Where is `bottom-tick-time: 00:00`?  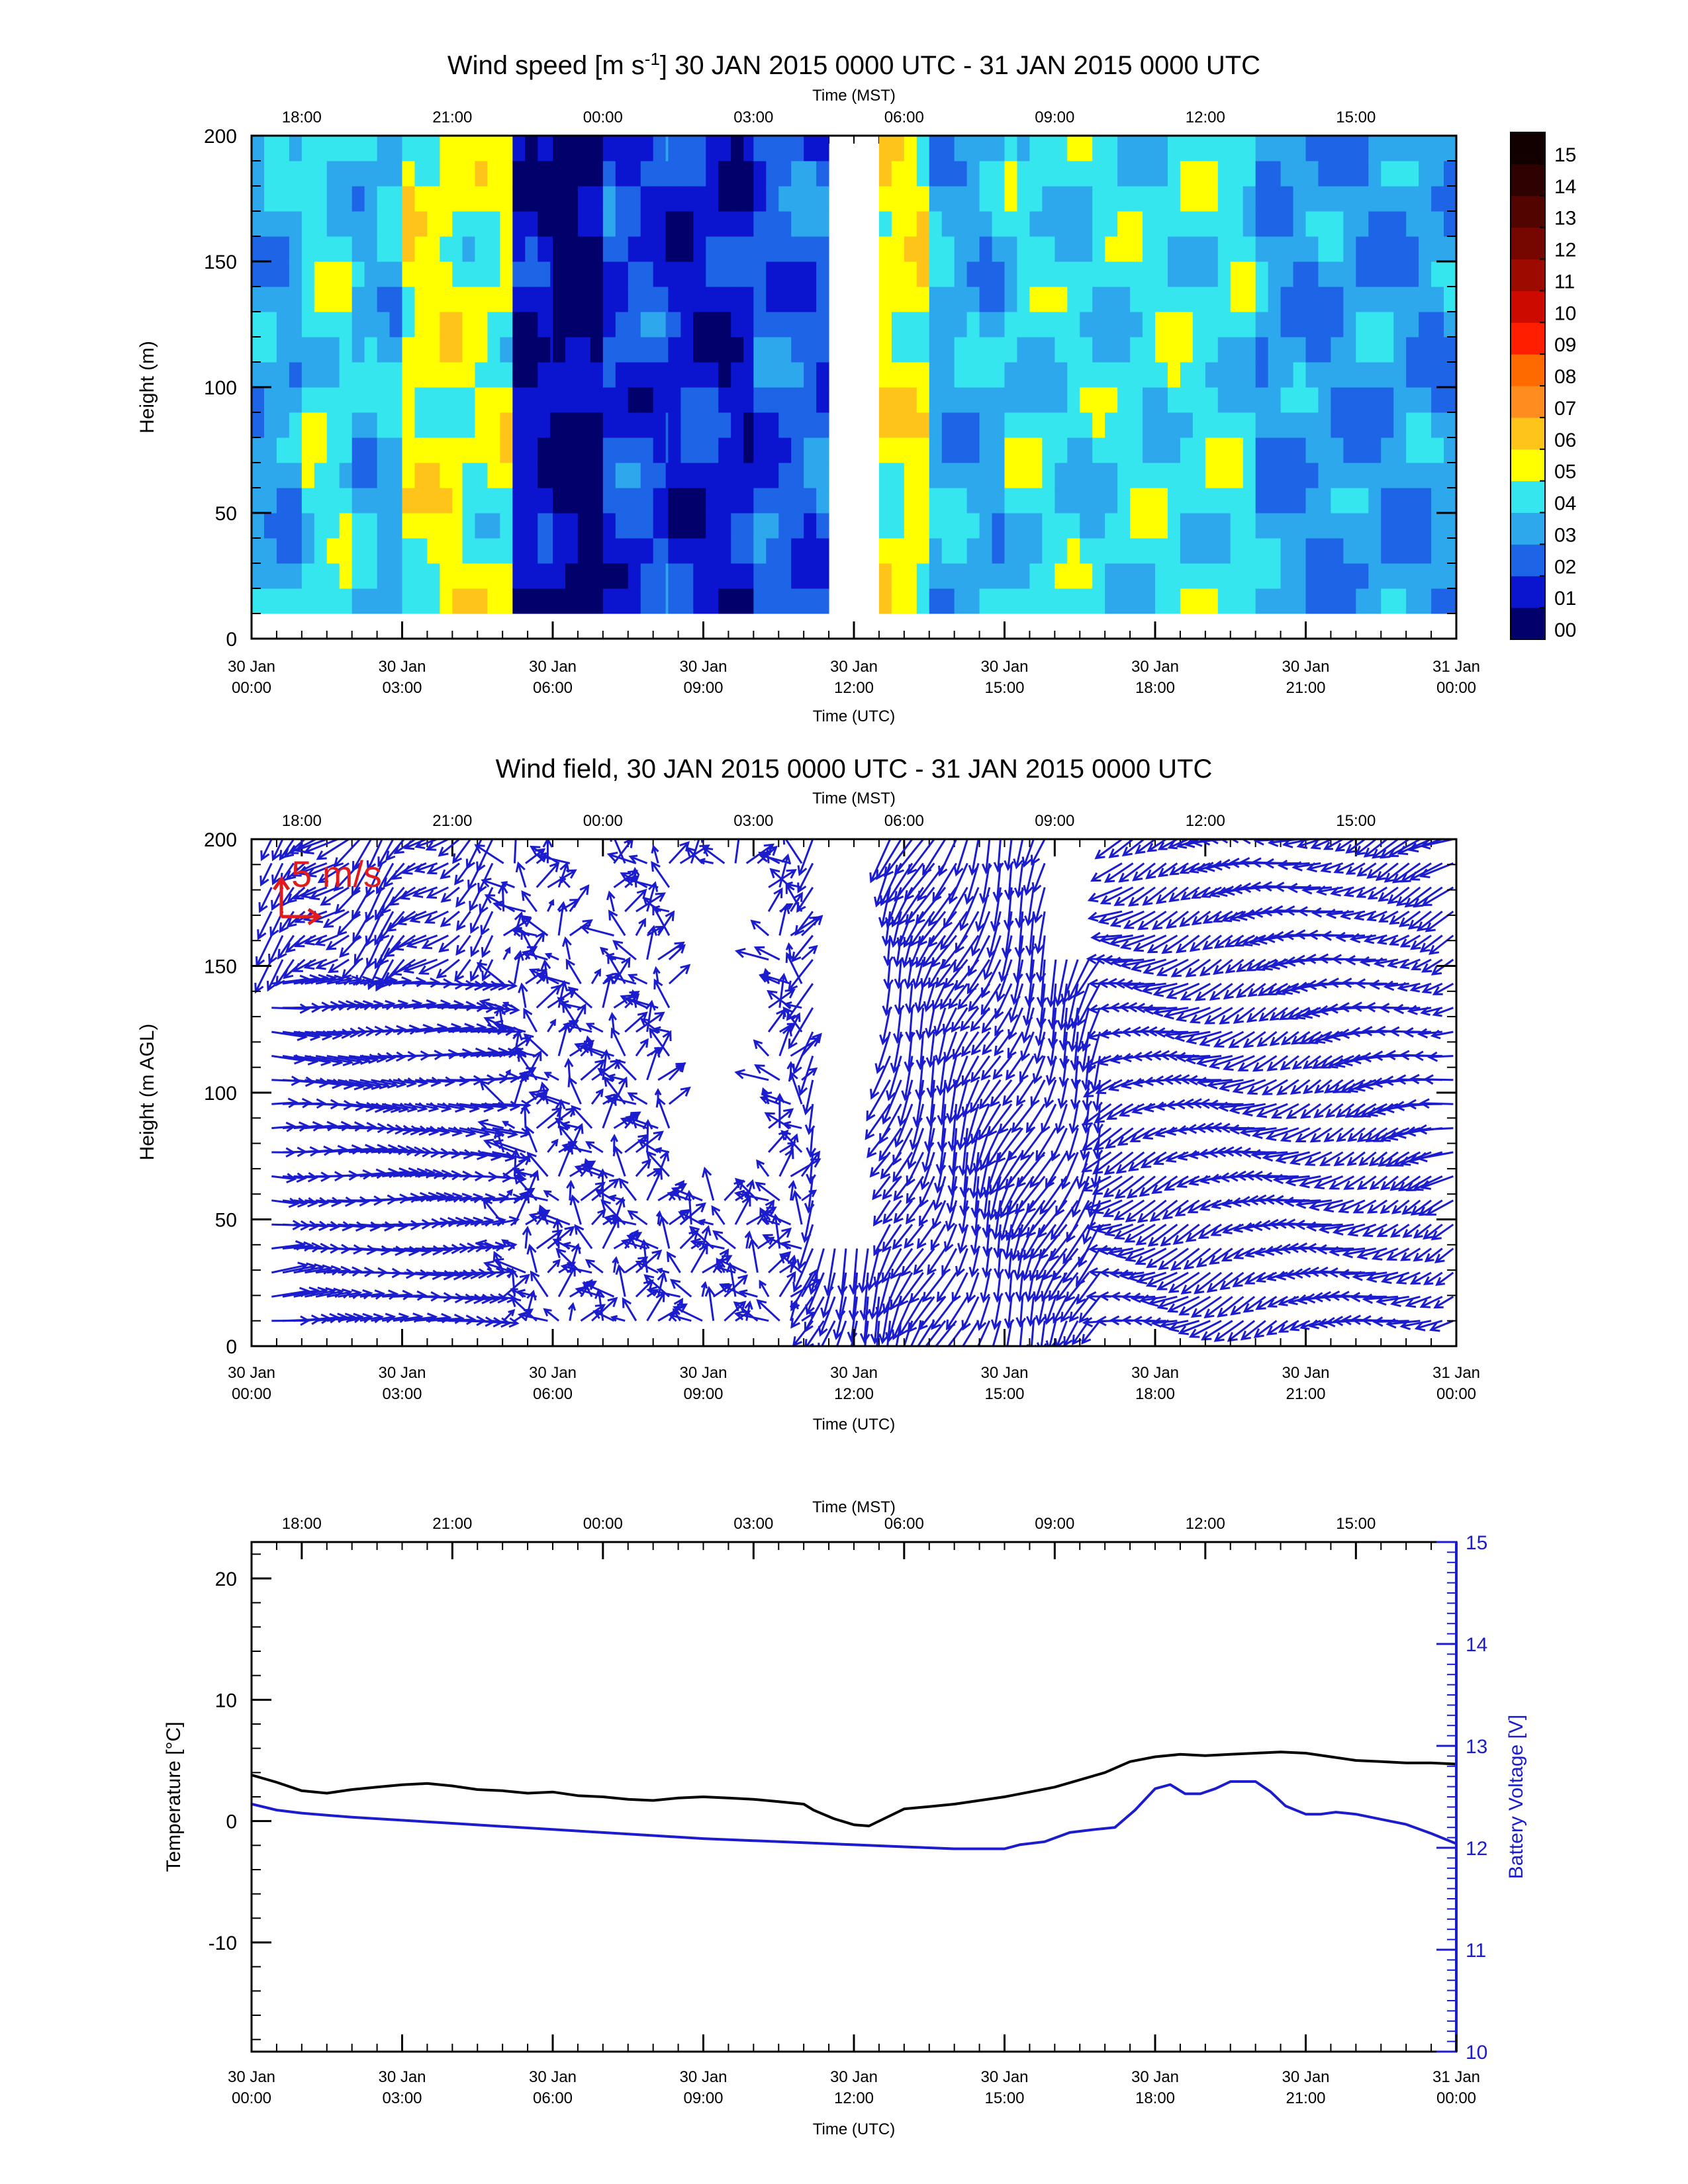
bottom-tick-time: 00:00 is located at coordinates (251, 1394).